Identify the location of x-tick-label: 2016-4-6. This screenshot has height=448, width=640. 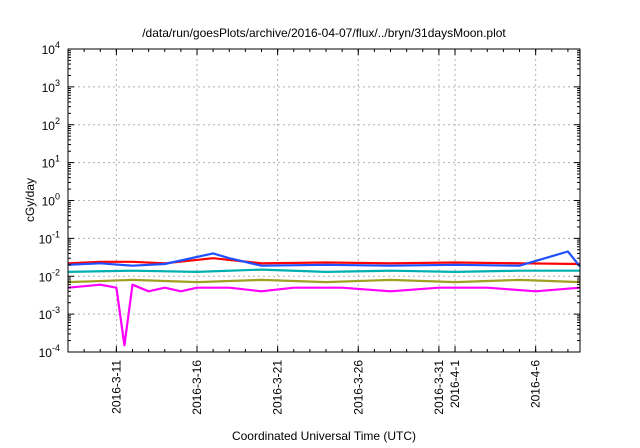
(536, 384).